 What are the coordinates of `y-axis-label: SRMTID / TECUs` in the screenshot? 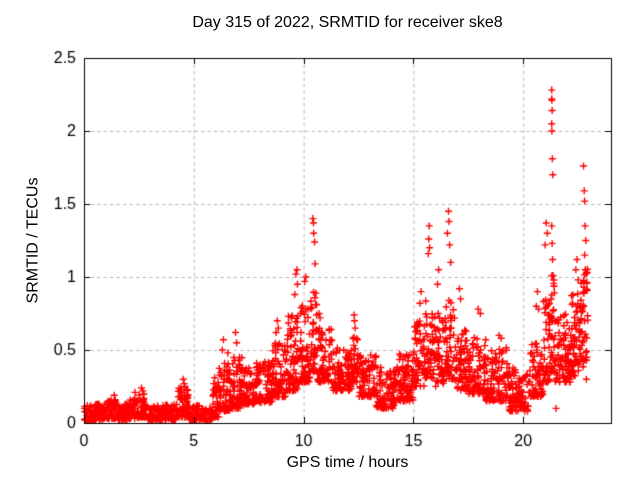 It's located at (33, 240).